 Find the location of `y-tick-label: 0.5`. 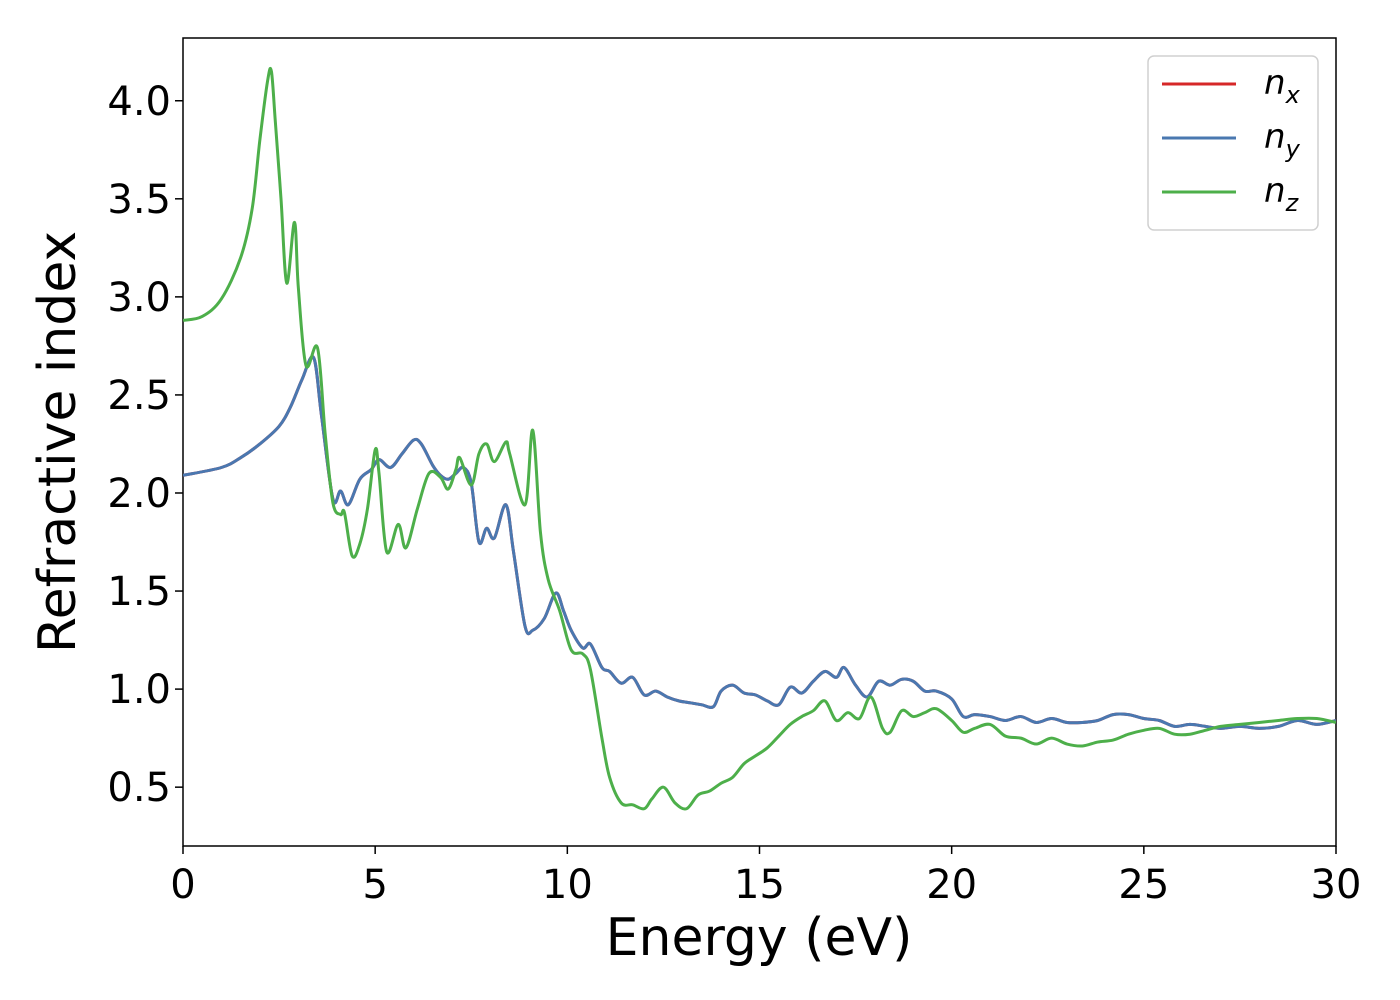

y-tick-label: 0.5 is located at coordinates (139, 788).